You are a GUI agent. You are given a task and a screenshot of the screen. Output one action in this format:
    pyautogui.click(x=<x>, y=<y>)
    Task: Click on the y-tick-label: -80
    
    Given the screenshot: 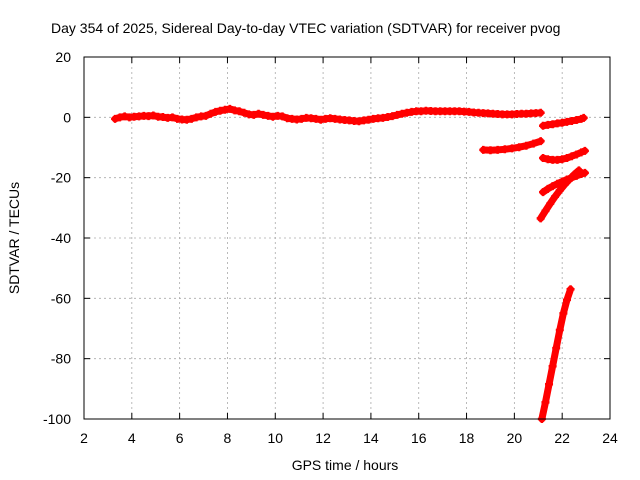 What is the action you would take?
    pyautogui.click(x=61, y=359)
    